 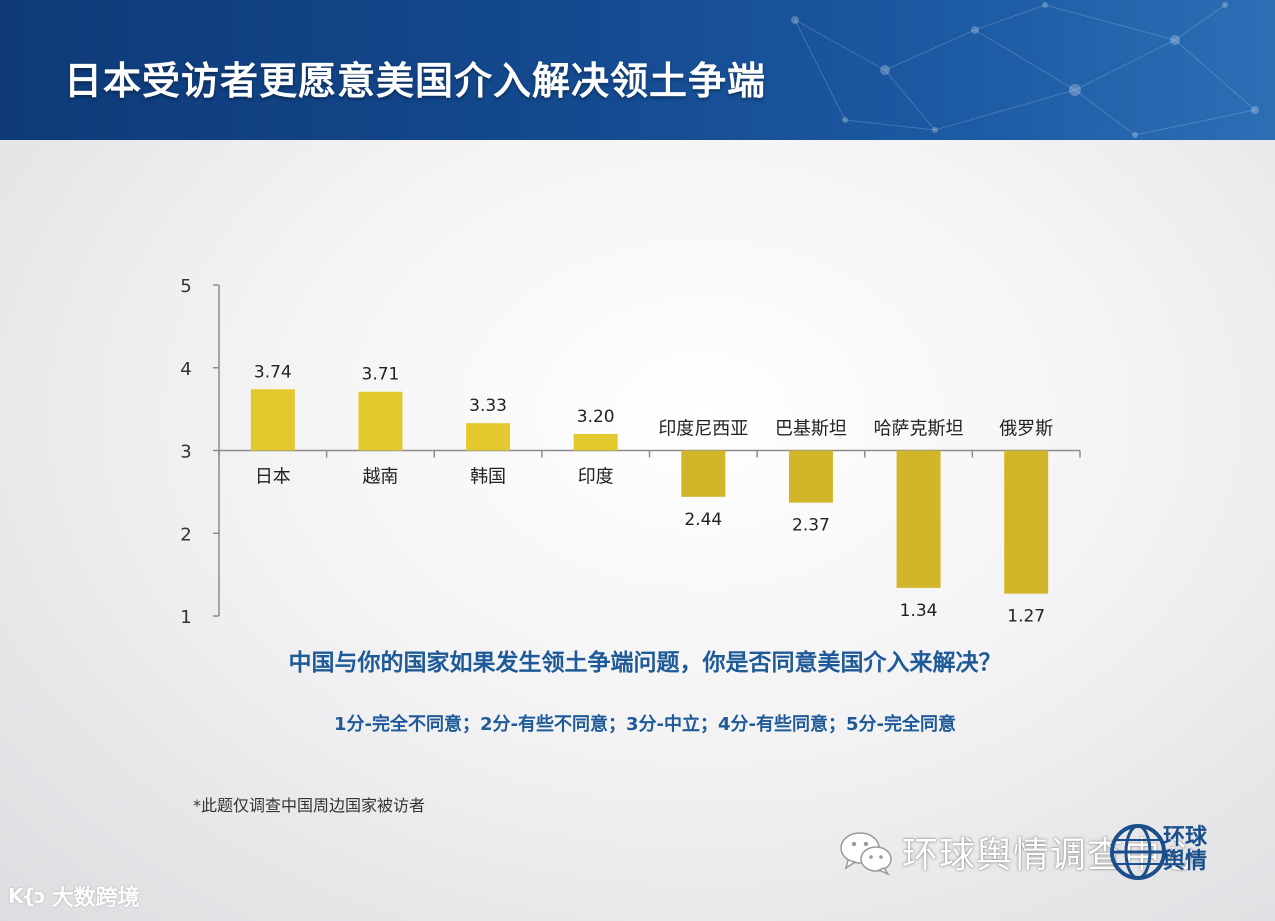 I want to click on category-label: 哈萨克斯坦, so click(x=919, y=429).